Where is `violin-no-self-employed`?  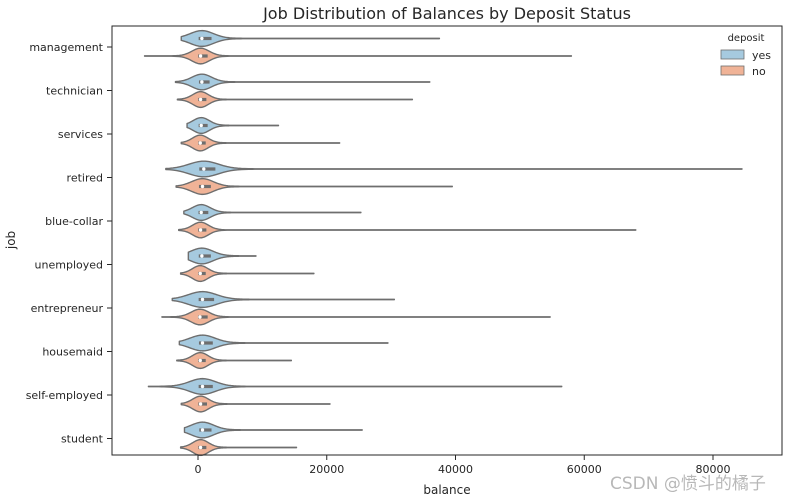 violin-no-self-employed is located at coordinates (255, 404).